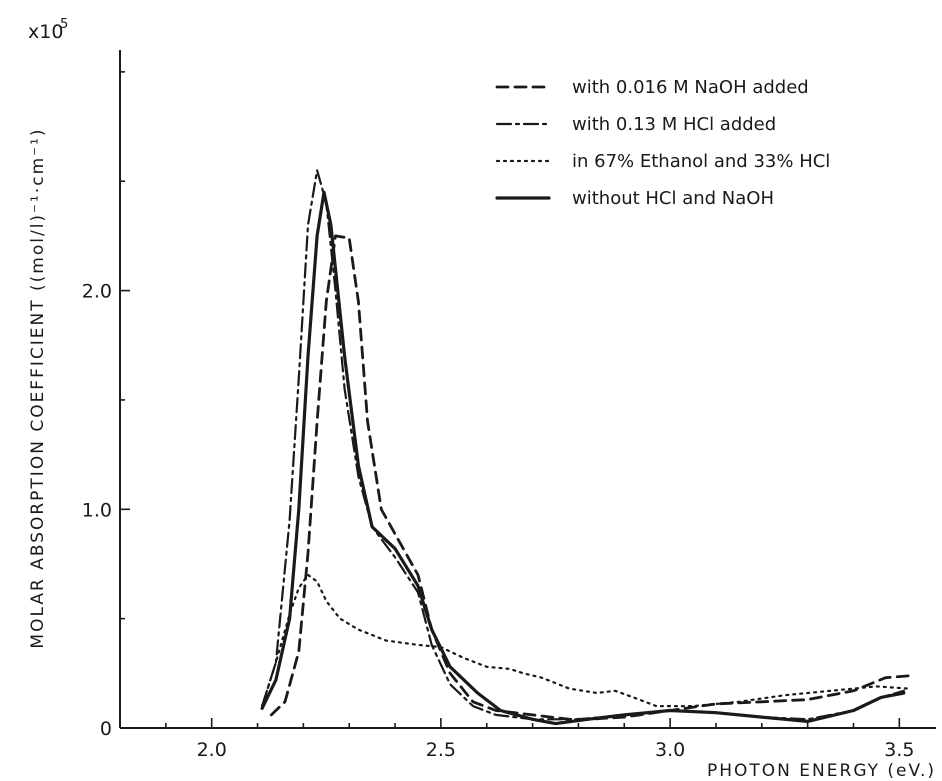 The width and height of the screenshot is (942, 781). Describe the element at coordinates (106, 729) in the screenshot. I see `y-tick-label: 0` at that location.